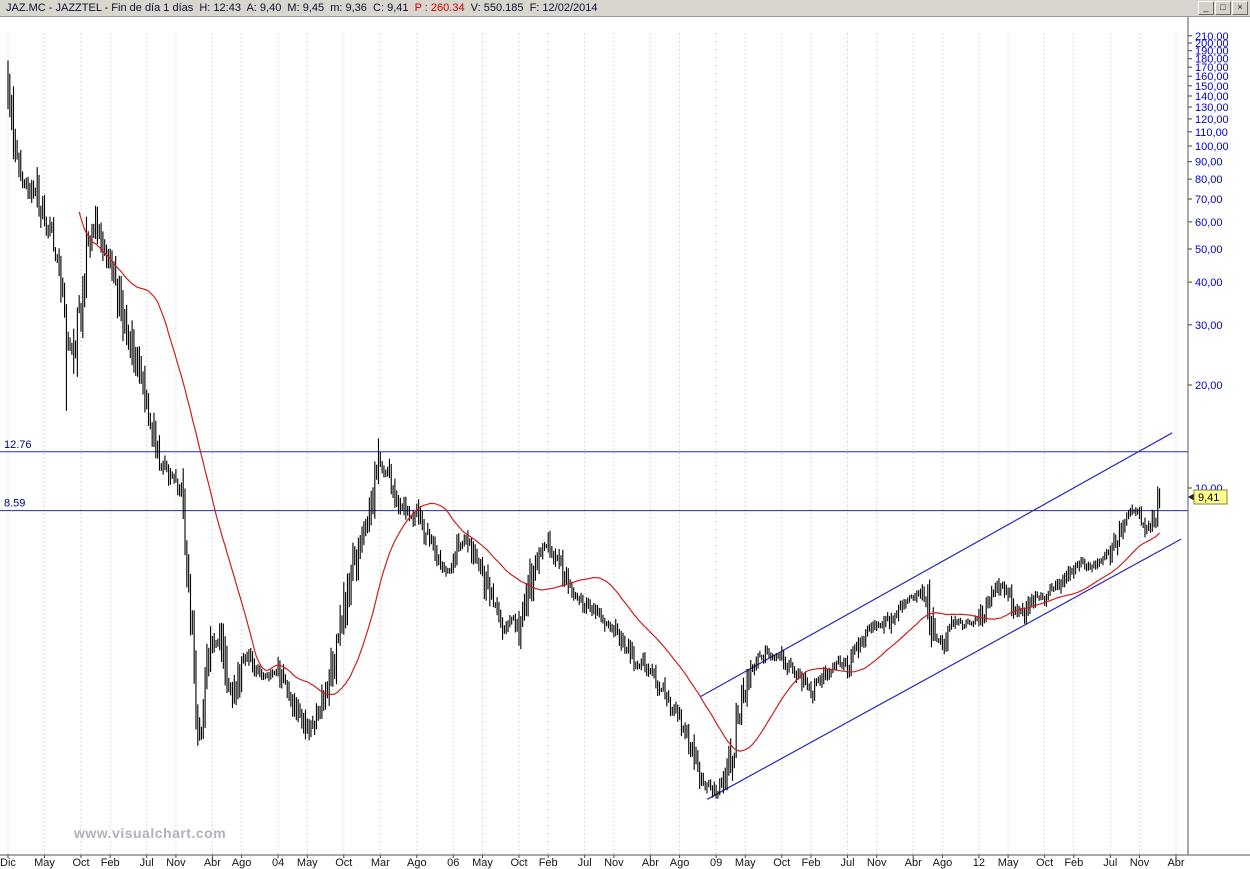 The image size is (1250, 869). I want to click on price-axis-label: 30,00, so click(1209, 326).